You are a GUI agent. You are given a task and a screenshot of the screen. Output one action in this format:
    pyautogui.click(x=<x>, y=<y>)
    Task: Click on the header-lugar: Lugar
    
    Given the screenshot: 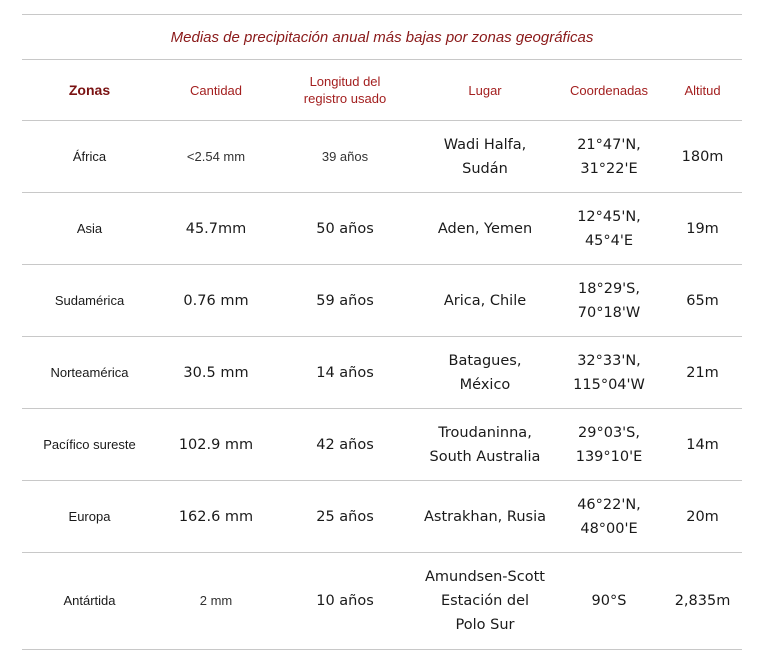 What is the action you would take?
    pyautogui.click(x=485, y=90)
    